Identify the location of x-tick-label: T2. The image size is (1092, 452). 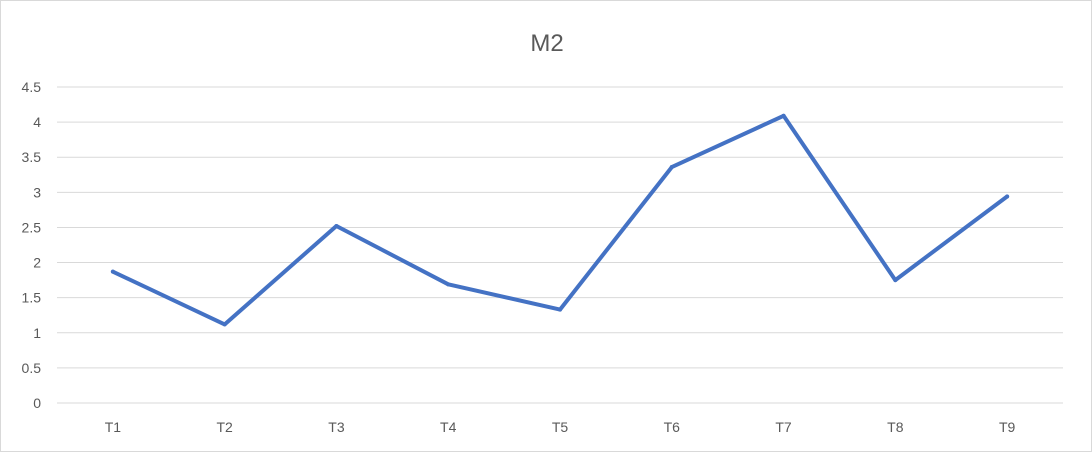
(224, 427).